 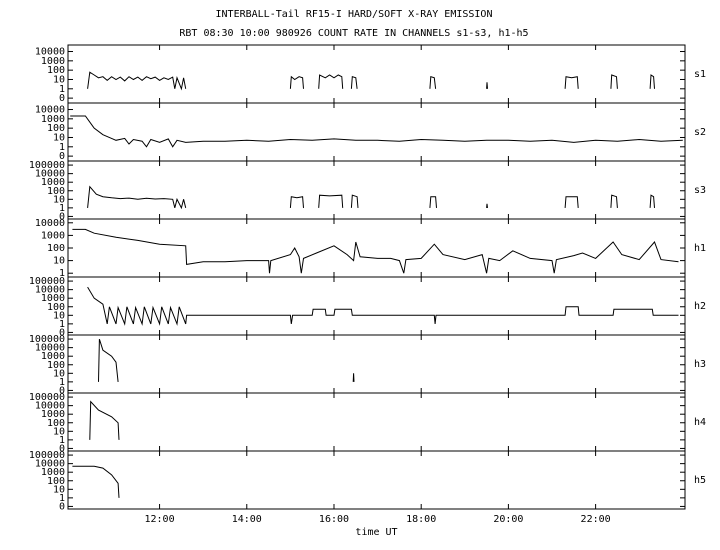 What do you see at coordinates (700, 306) in the screenshot?
I see `panel-label: h2` at bounding box center [700, 306].